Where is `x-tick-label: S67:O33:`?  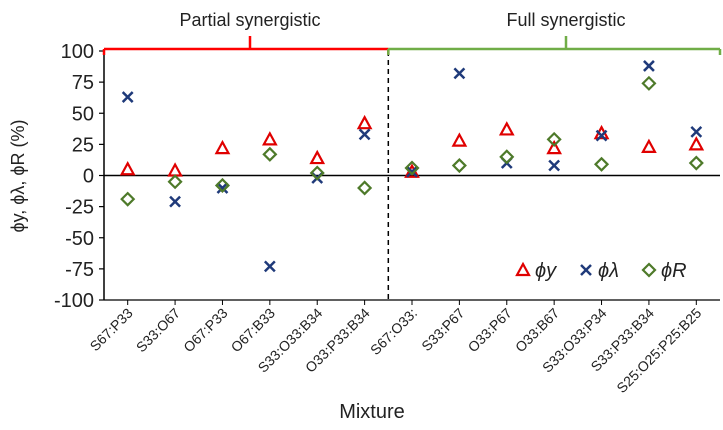
x-tick-label: S67:O33: is located at coordinates (393, 331).